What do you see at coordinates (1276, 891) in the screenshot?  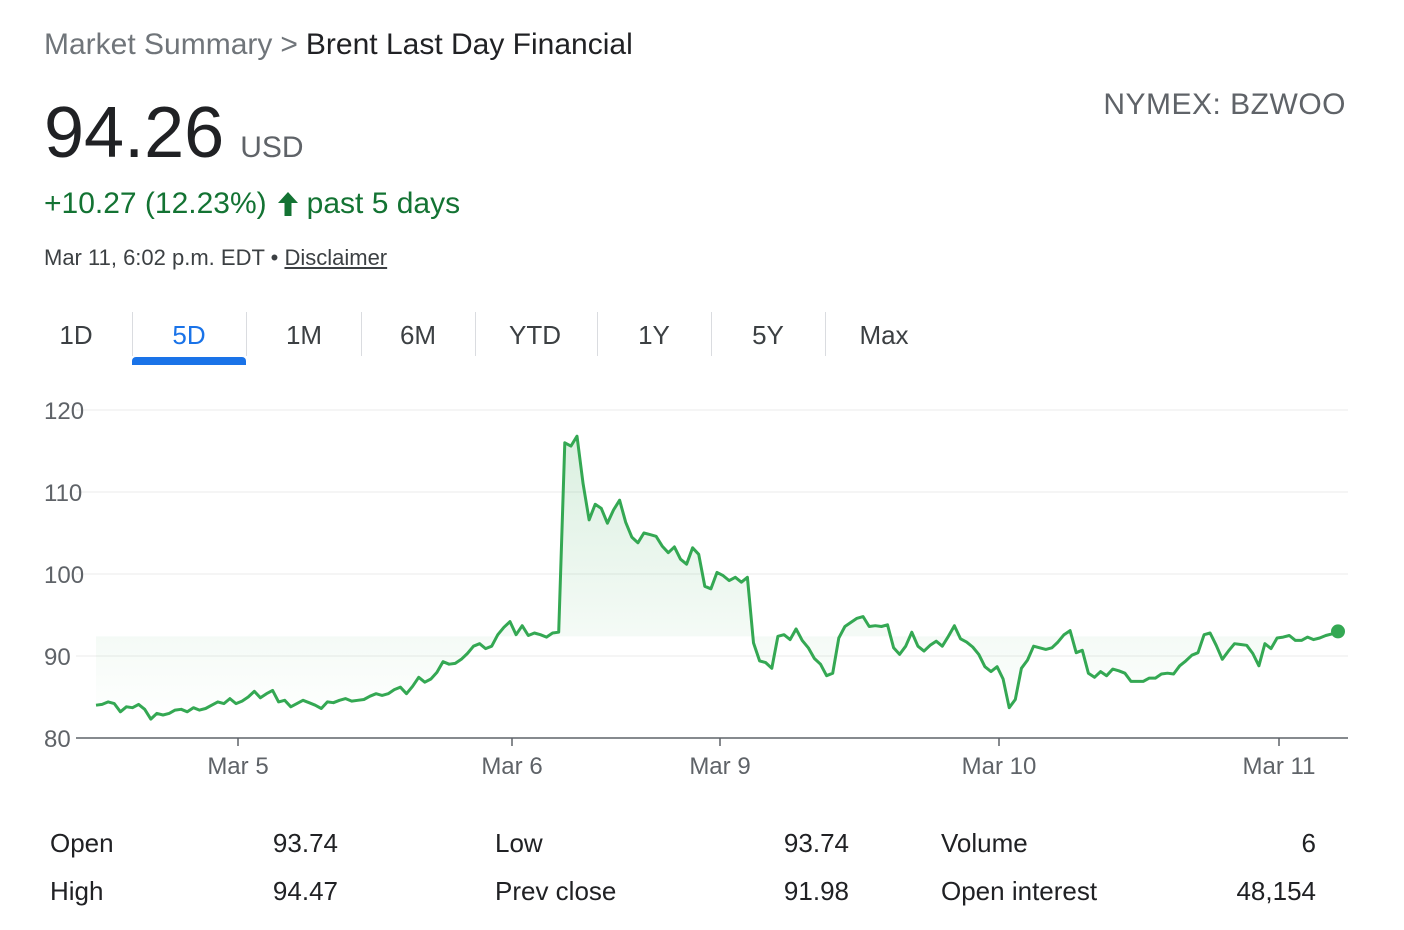 I see `stat-value-open-interest: 48,154` at bounding box center [1276, 891].